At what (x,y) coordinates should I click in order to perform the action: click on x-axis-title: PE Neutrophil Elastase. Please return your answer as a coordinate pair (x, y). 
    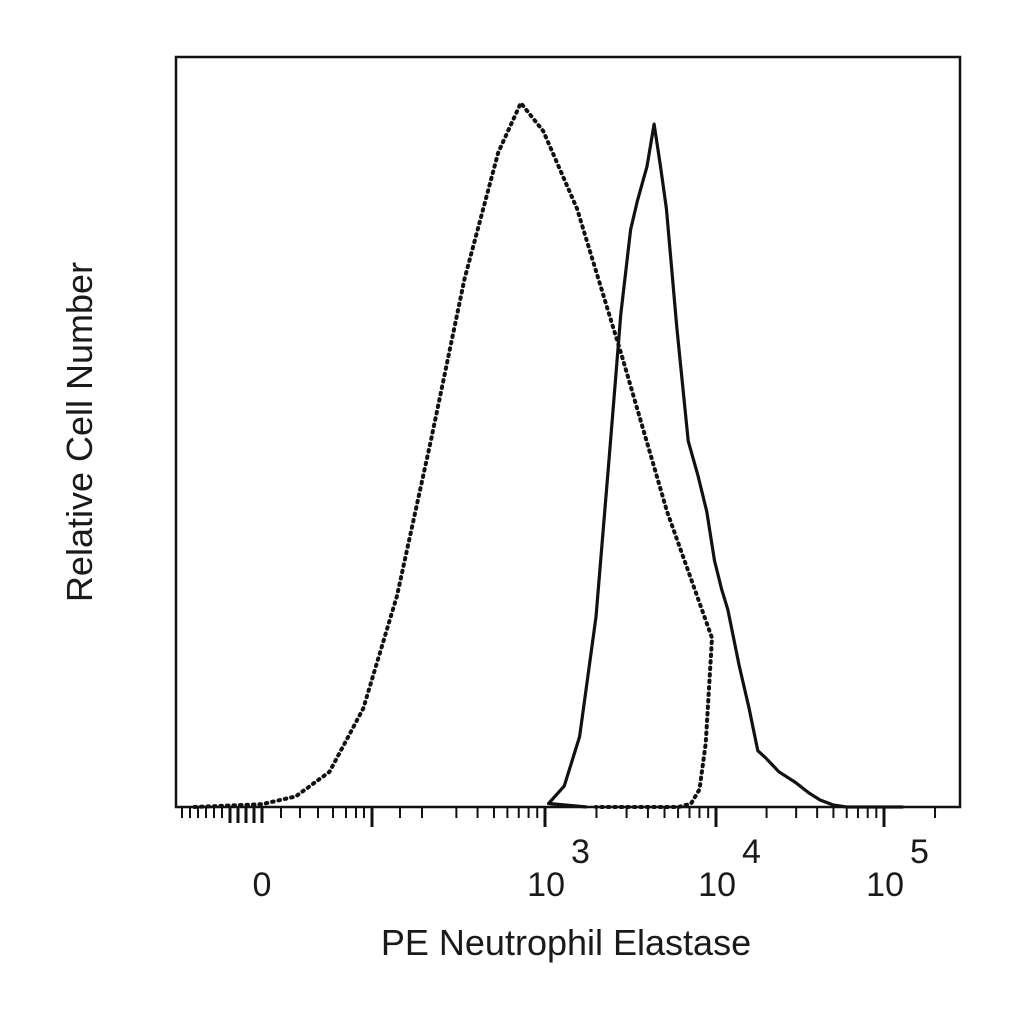
    Looking at the image, I should click on (566, 942).